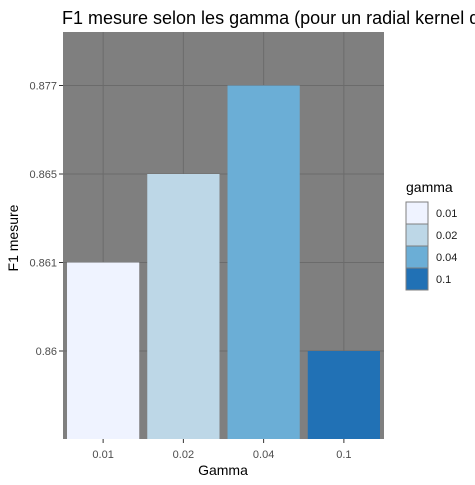 This screenshot has width=475, height=485. What do you see at coordinates (417, 213) in the screenshot?
I see `legend-swatch-0.01` at bounding box center [417, 213].